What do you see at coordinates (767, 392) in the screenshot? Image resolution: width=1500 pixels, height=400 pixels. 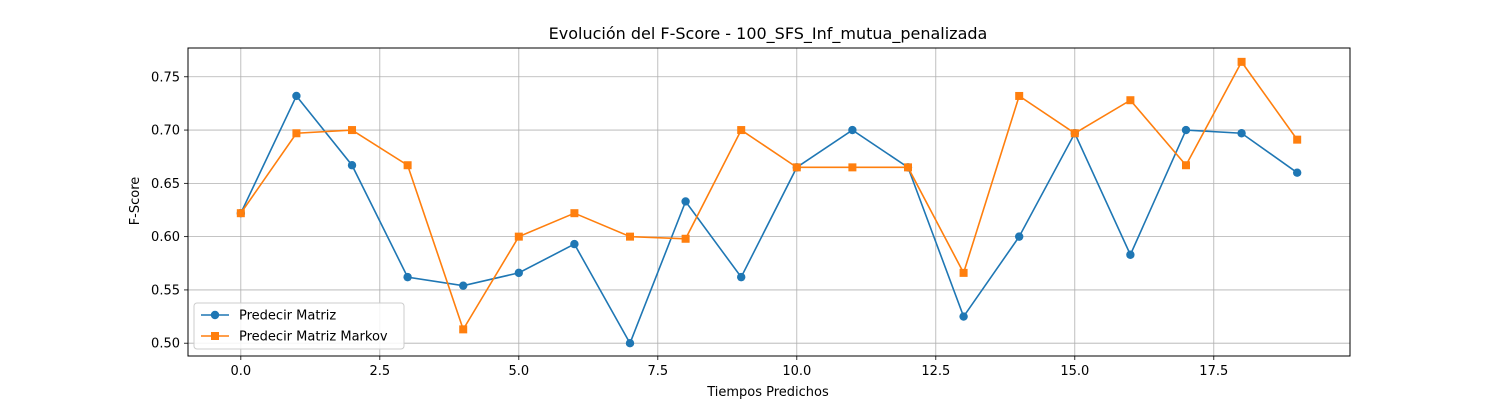 I see `x-axis-label: Tiempos Predichos` at bounding box center [767, 392].